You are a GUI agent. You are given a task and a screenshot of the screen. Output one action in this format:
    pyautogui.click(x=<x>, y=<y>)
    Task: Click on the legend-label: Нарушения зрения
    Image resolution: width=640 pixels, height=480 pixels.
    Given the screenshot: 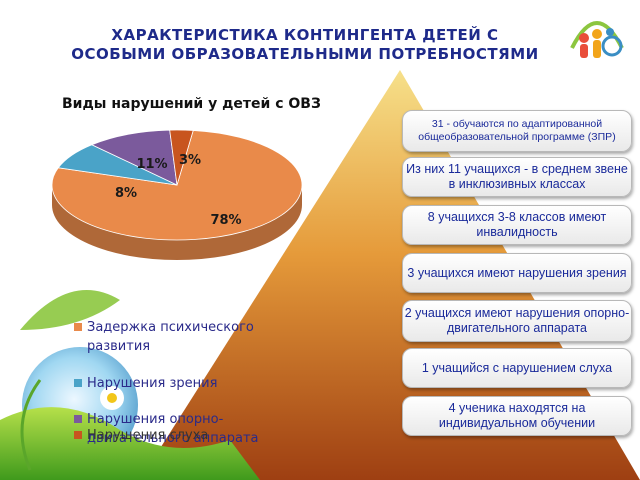 What is the action you would take?
    pyautogui.click(x=152, y=383)
    